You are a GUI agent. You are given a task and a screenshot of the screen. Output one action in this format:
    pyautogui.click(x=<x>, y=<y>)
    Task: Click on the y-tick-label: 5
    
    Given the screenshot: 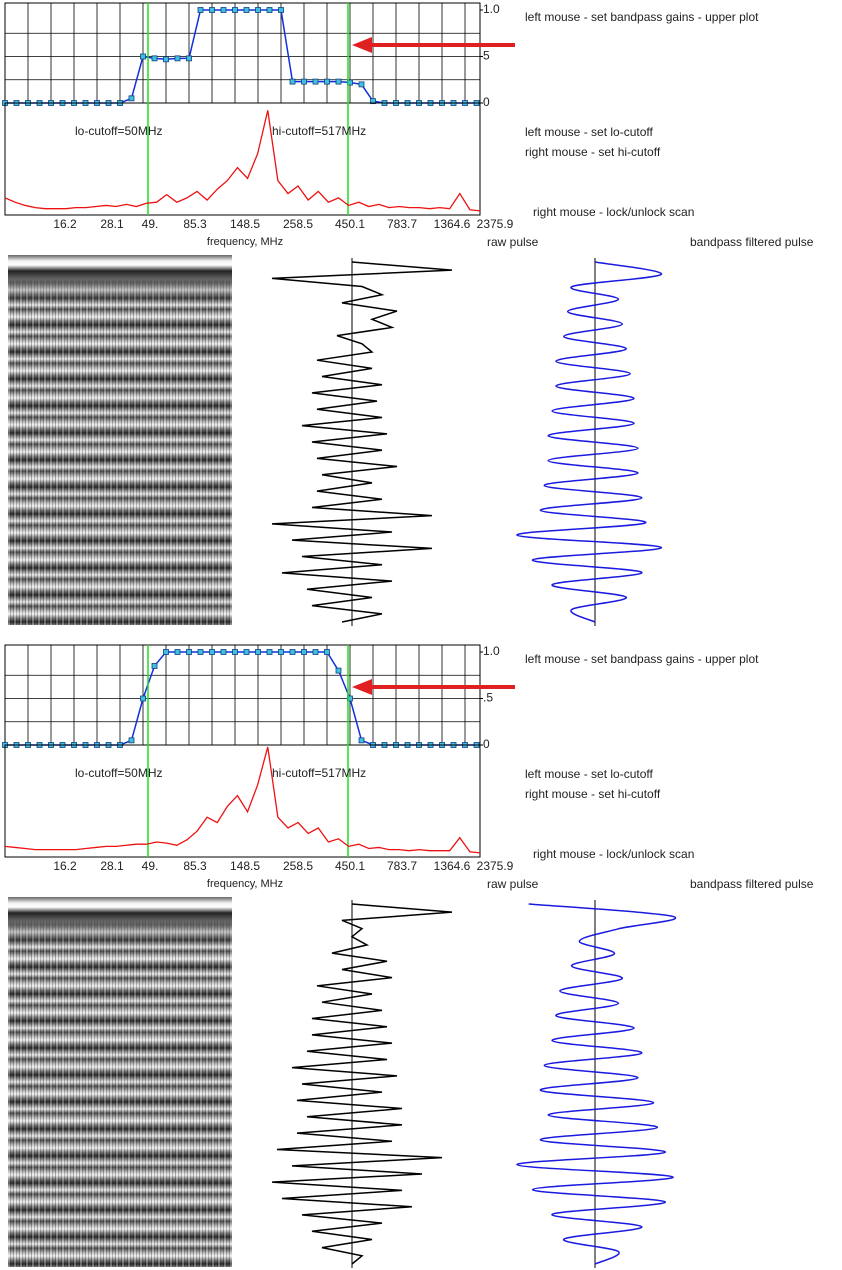 What is the action you would take?
    pyautogui.click(x=486, y=56)
    